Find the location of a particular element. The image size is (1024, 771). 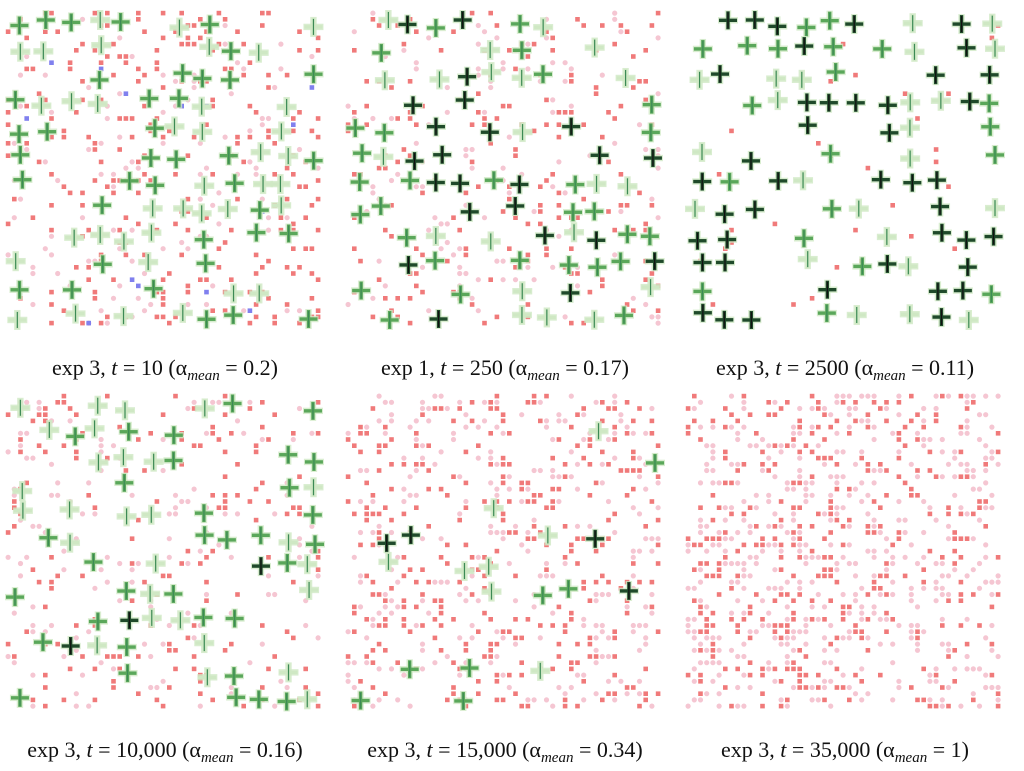

caption-3: exp 3, t = 2500 (αmean = 0.11) is located at coordinates (845, 369).